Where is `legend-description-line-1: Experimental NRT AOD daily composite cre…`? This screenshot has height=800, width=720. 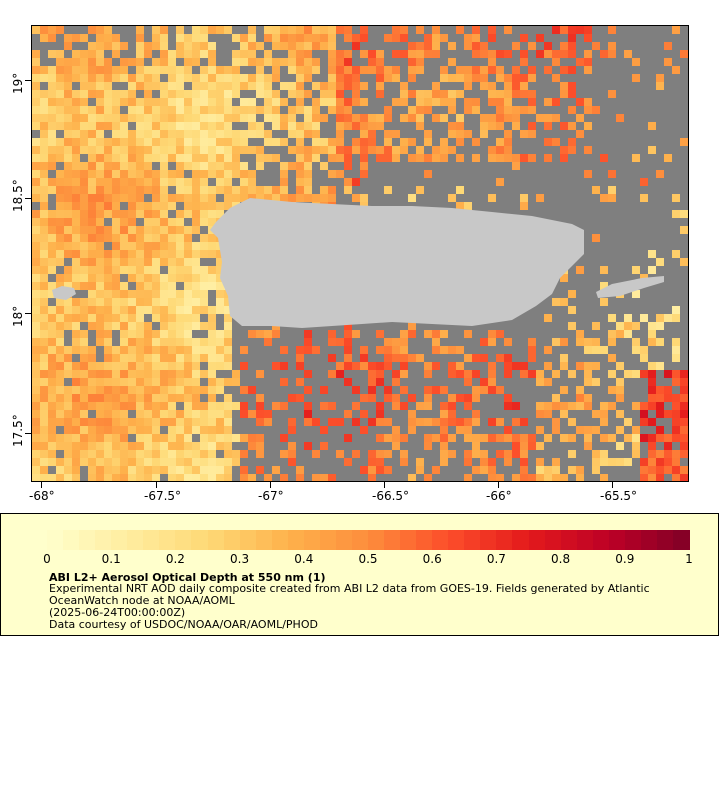 legend-description-line-1: Experimental NRT AOD daily composite cre… is located at coordinates (349, 588).